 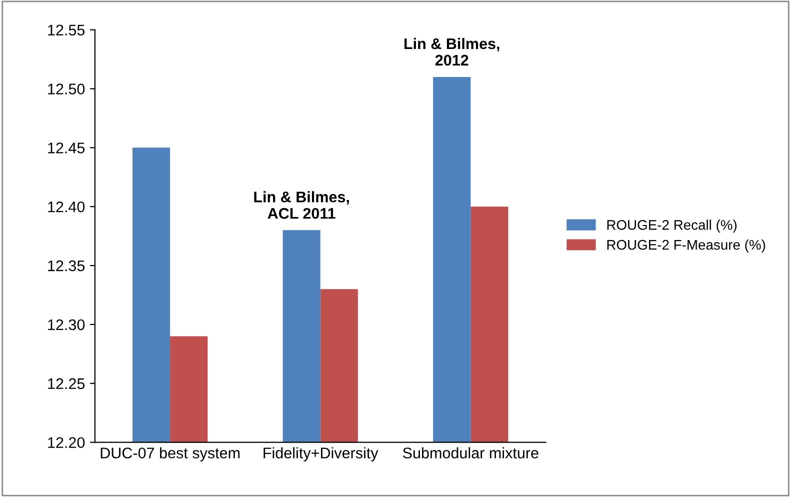 What do you see at coordinates (66, 206) in the screenshot?
I see `y-tick-label: 12.40` at bounding box center [66, 206].